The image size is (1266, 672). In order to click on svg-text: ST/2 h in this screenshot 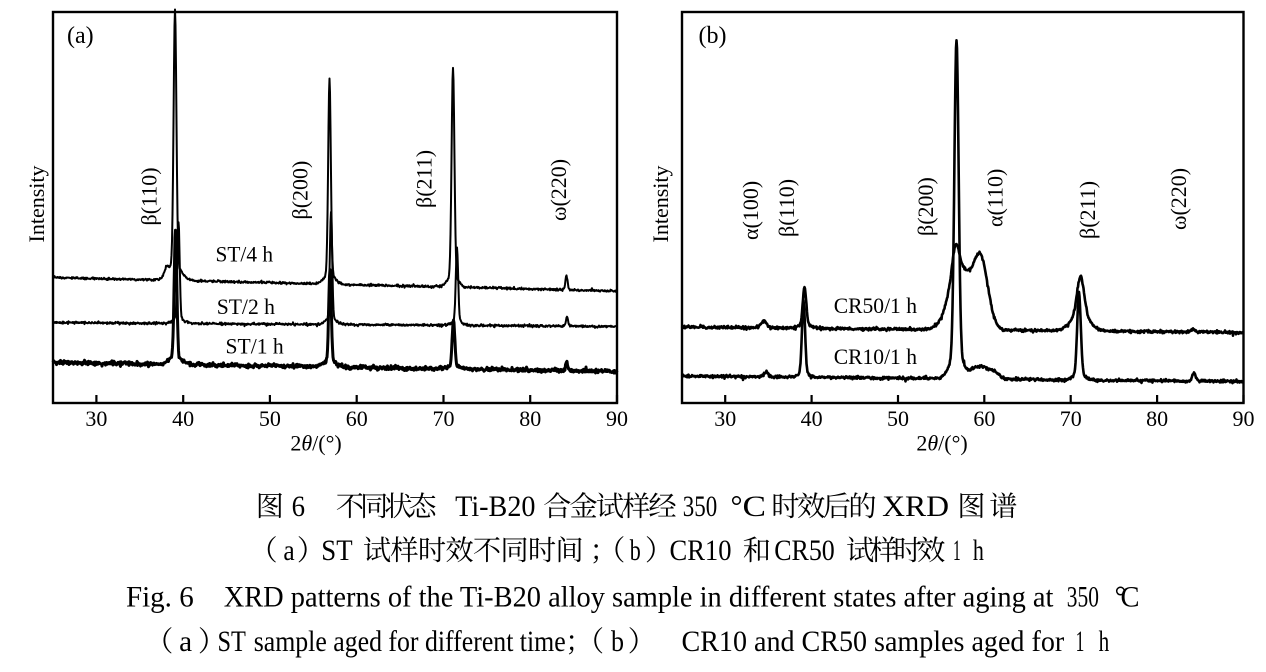, I will do `click(246, 306)`.